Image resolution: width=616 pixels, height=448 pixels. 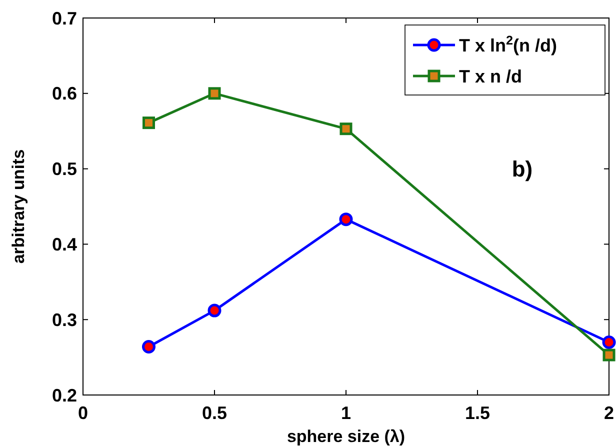 What do you see at coordinates (83, 413) in the screenshot?
I see `x-tick-label: 0` at bounding box center [83, 413].